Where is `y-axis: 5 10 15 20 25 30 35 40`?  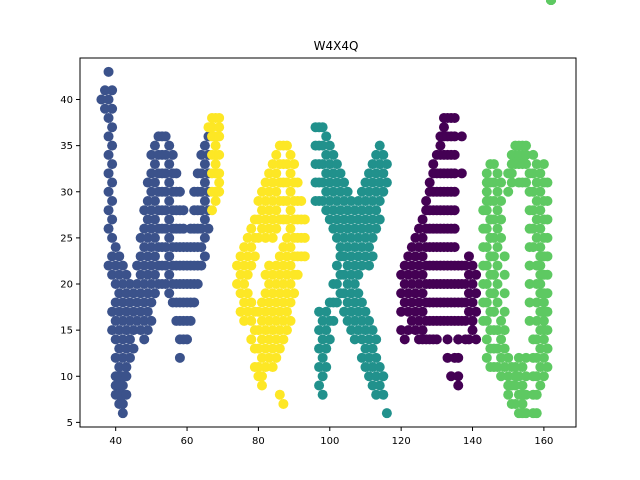 y-axis: 5 10 15 20 25 30 35 40 is located at coordinates (70, 262).